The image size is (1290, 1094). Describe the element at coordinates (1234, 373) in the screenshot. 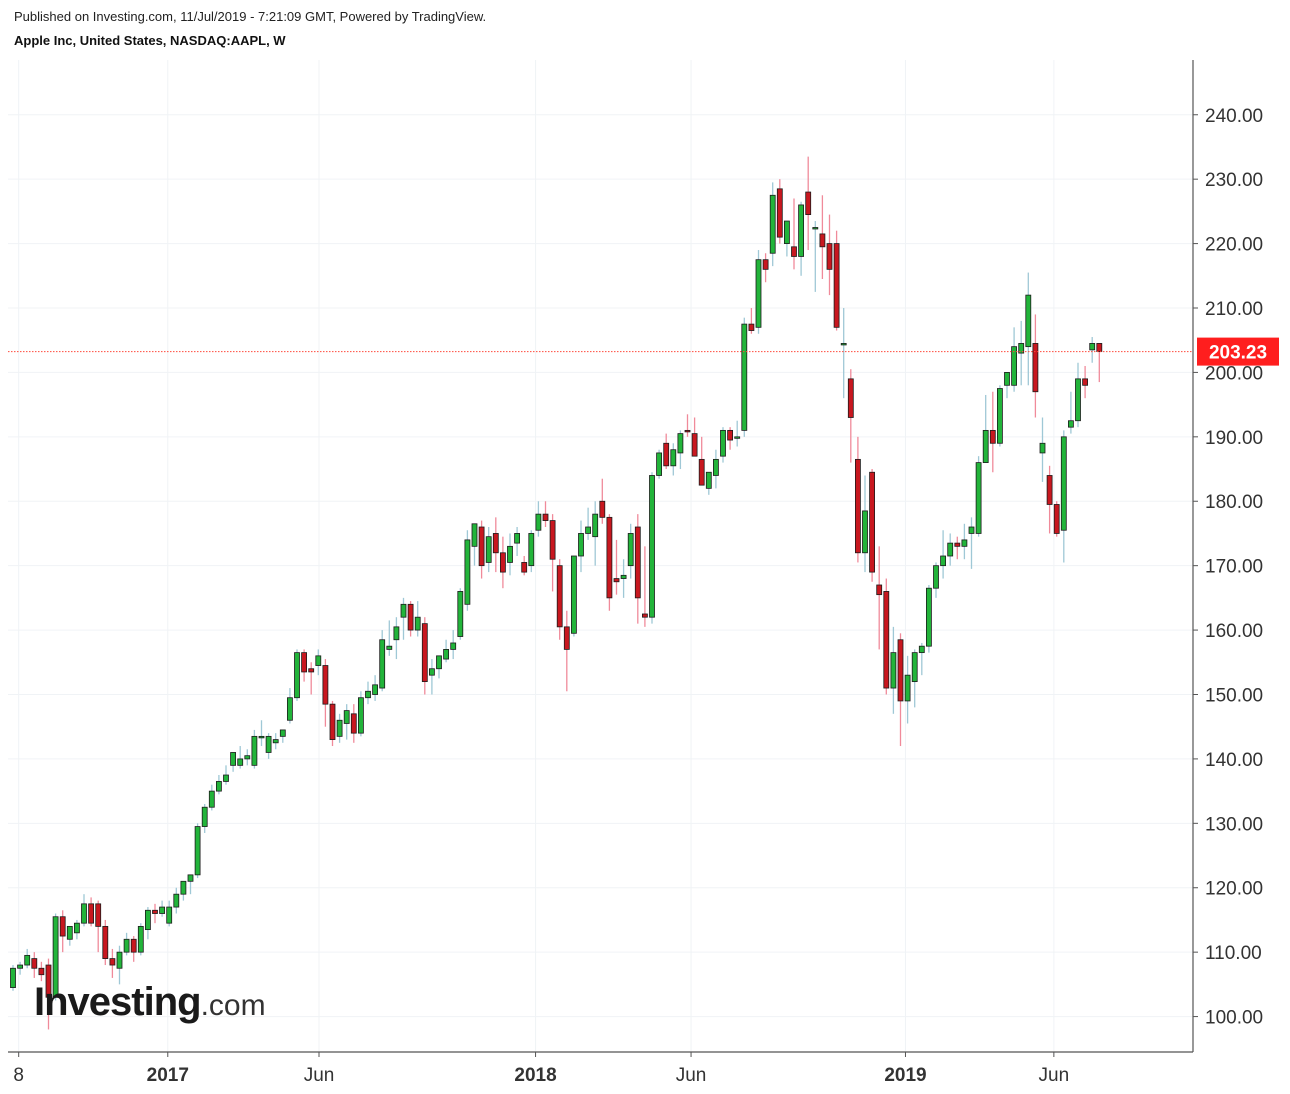

I see `y-tick-label: 200.00` at that location.